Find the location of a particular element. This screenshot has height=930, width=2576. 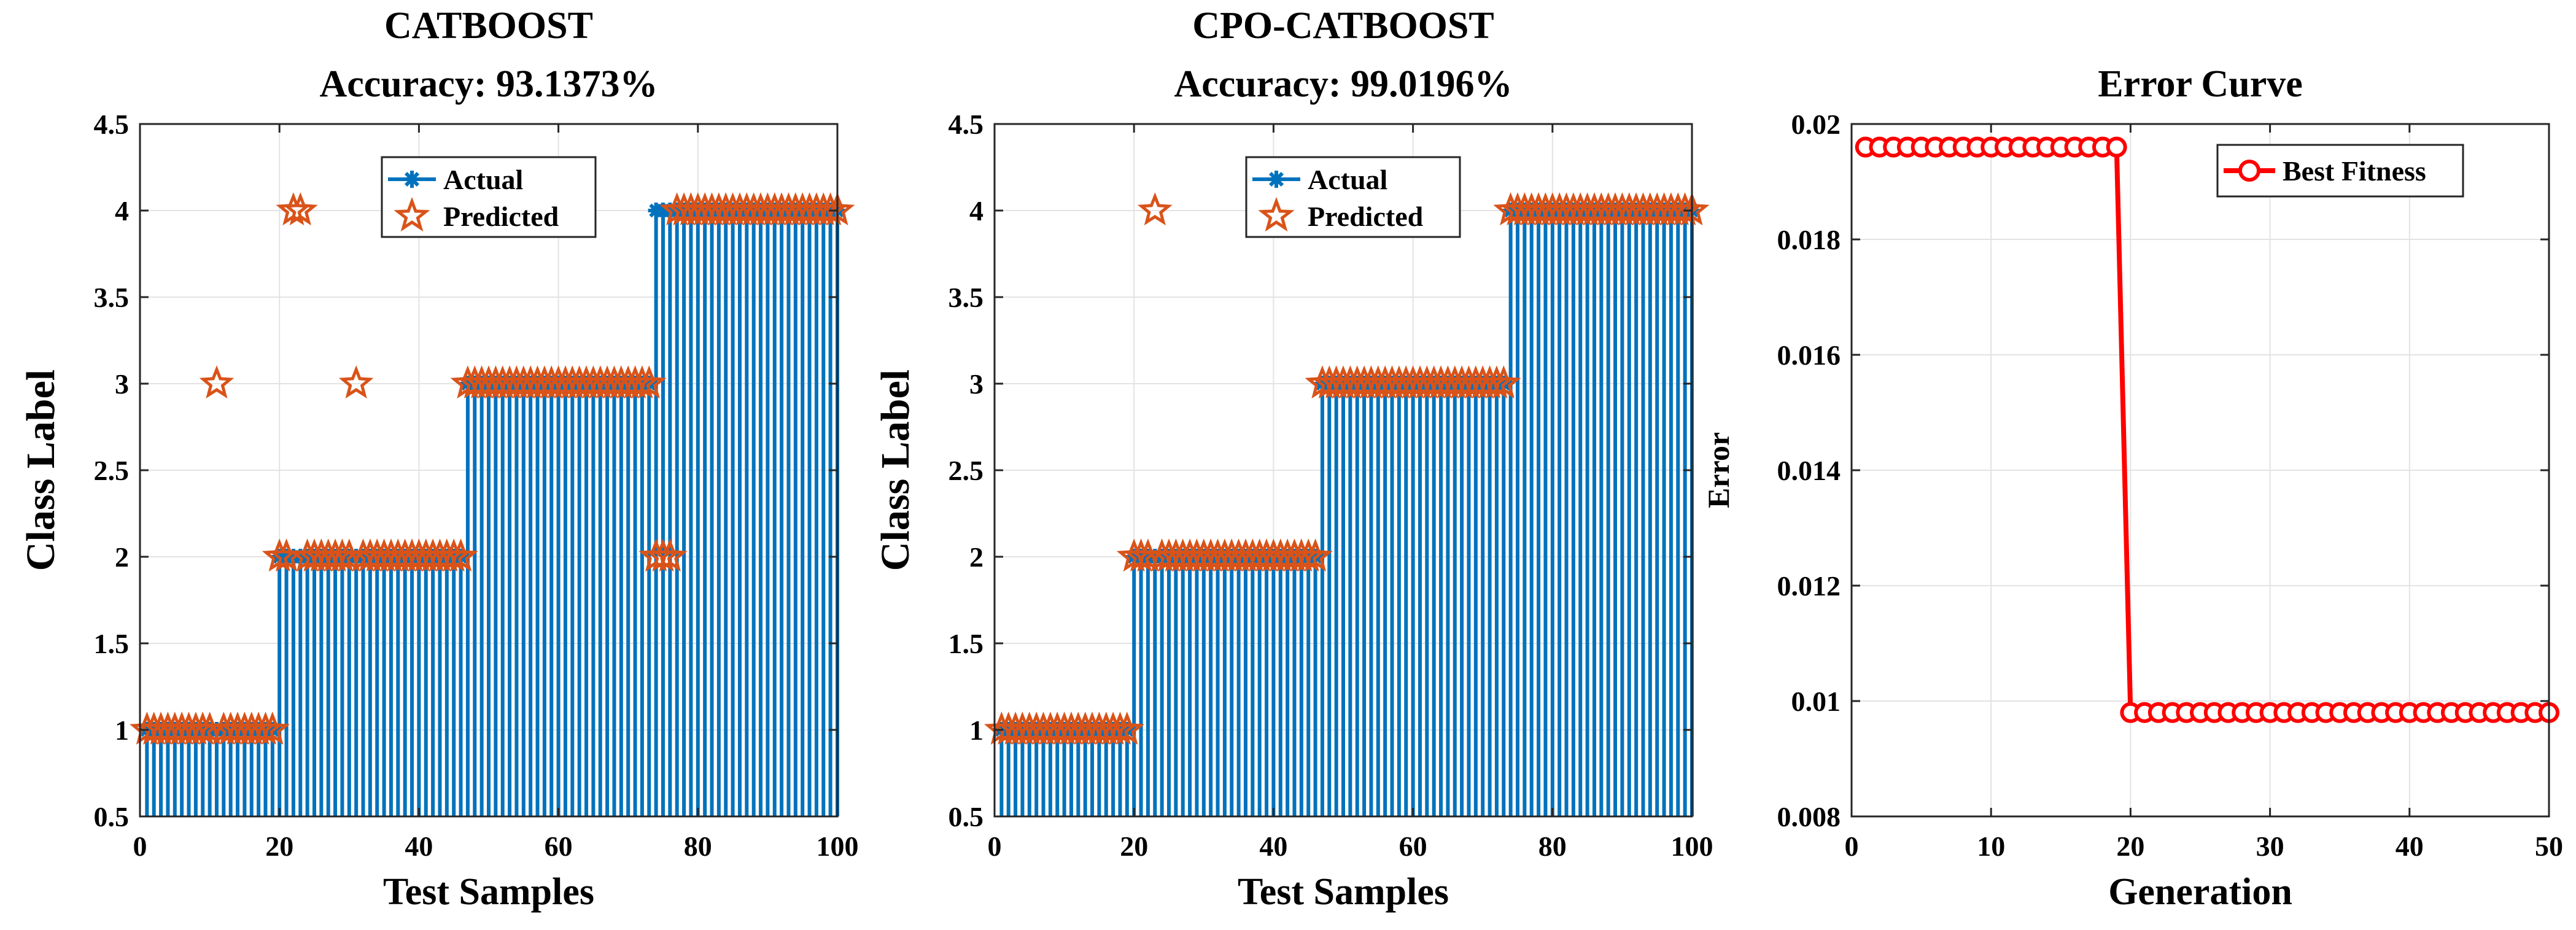

y-tick-label: 0.02 is located at coordinates (1816, 125).